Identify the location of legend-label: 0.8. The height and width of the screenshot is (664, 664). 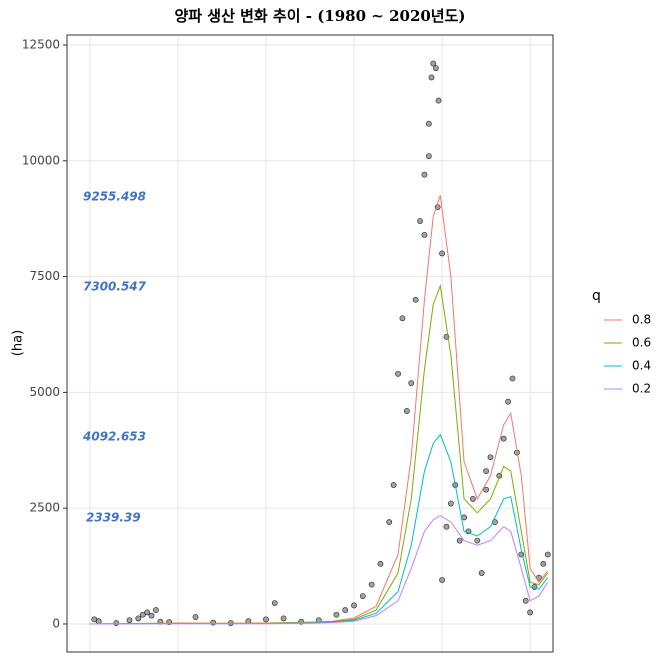
(641, 320).